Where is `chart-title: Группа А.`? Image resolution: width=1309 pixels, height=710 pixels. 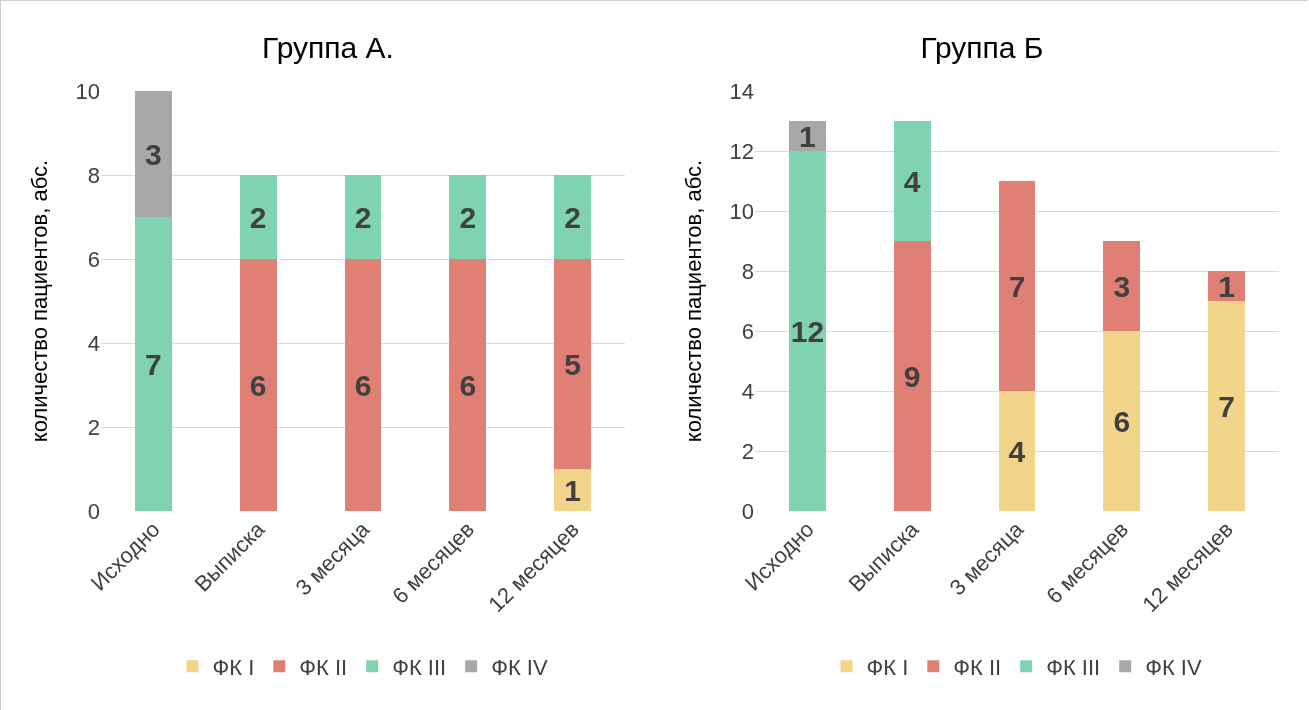
chart-title: Группа А. is located at coordinates (328, 47).